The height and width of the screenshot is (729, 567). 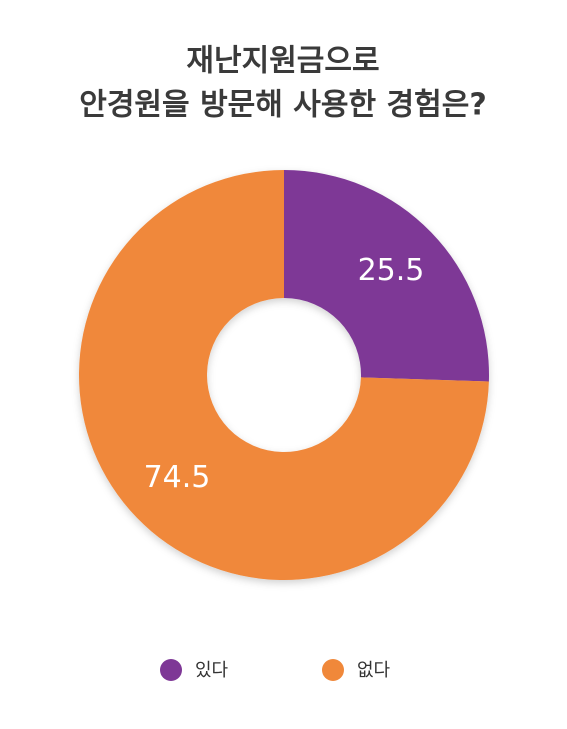 I want to click on donut-slice, so click(x=386, y=276).